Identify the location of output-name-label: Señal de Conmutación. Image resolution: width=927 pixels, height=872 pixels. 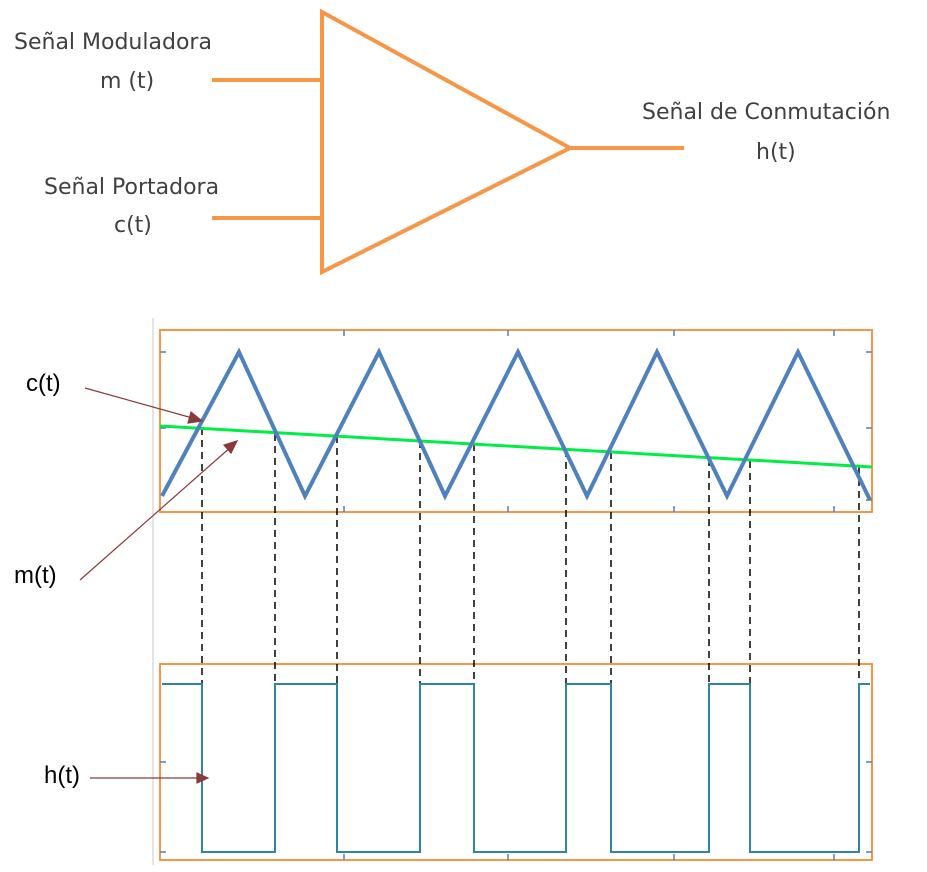
(766, 112).